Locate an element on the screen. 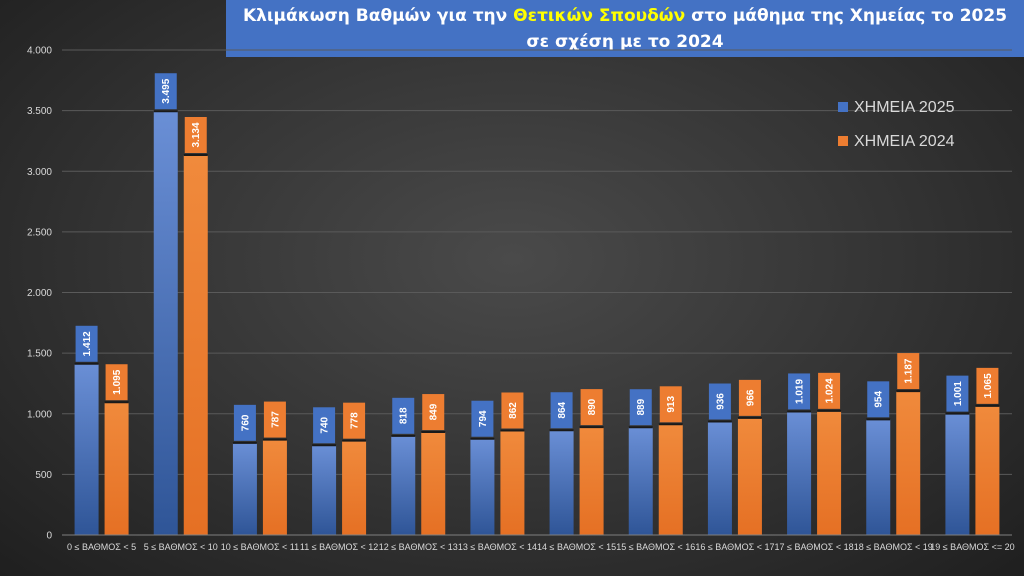  data-label: 1.024 is located at coordinates (830, 390).